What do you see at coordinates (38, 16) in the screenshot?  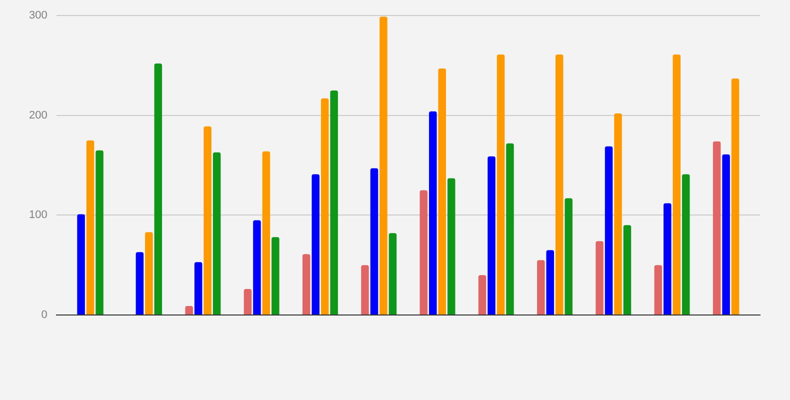 I see `y-tick-label: 300` at bounding box center [38, 16].